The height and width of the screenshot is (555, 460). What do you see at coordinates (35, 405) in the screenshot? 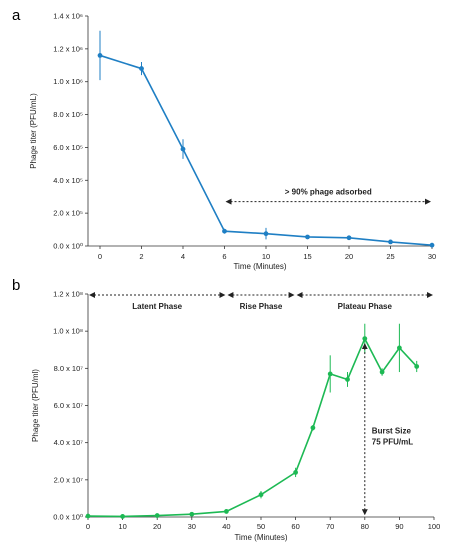
I see `y-axis-title: Phage titer (PFU/ml)` at bounding box center [35, 405].